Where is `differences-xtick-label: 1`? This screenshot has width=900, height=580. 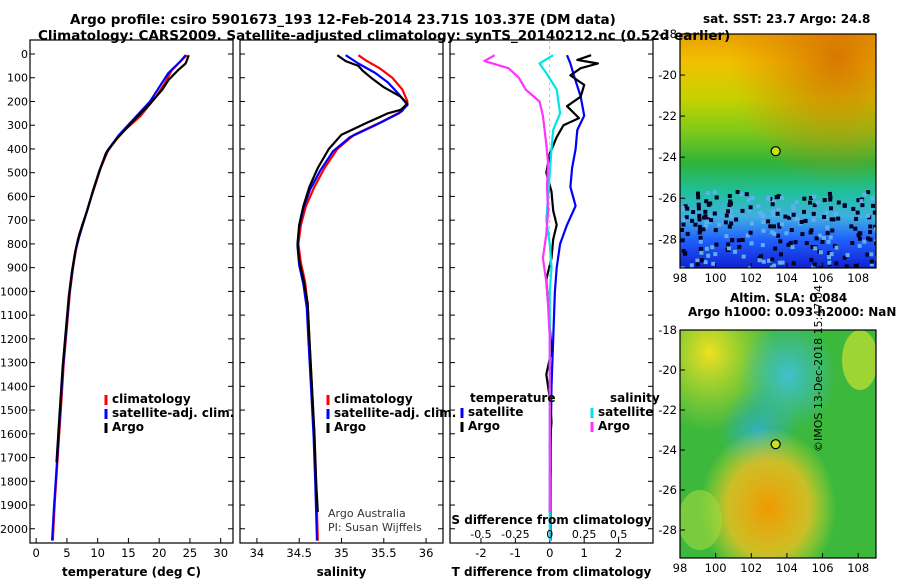 differences-xtick-label: 1 is located at coordinates (584, 553).